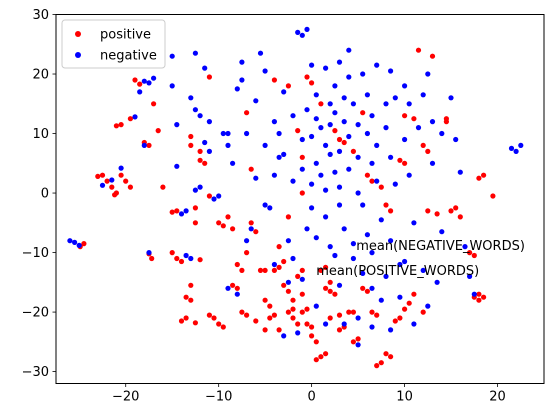 The width and height of the screenshot is (554, 418). Describe the element at coordinates (113, 44) in the screenshot. I see `legend-box` at that location.